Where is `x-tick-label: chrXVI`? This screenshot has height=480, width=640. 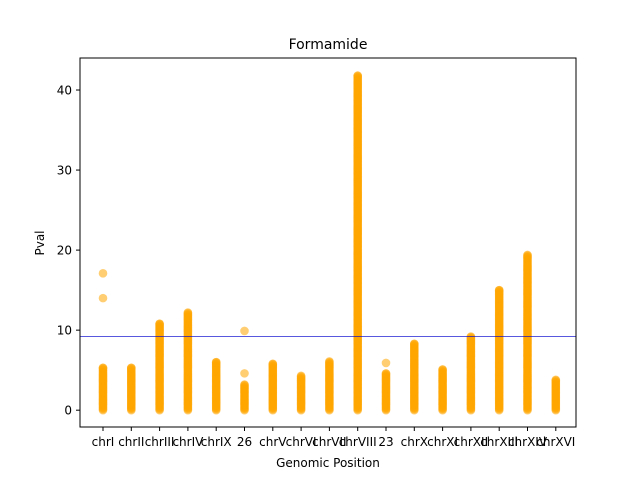 x-tick-label: chrXVI is located at coordinates (555, 442).